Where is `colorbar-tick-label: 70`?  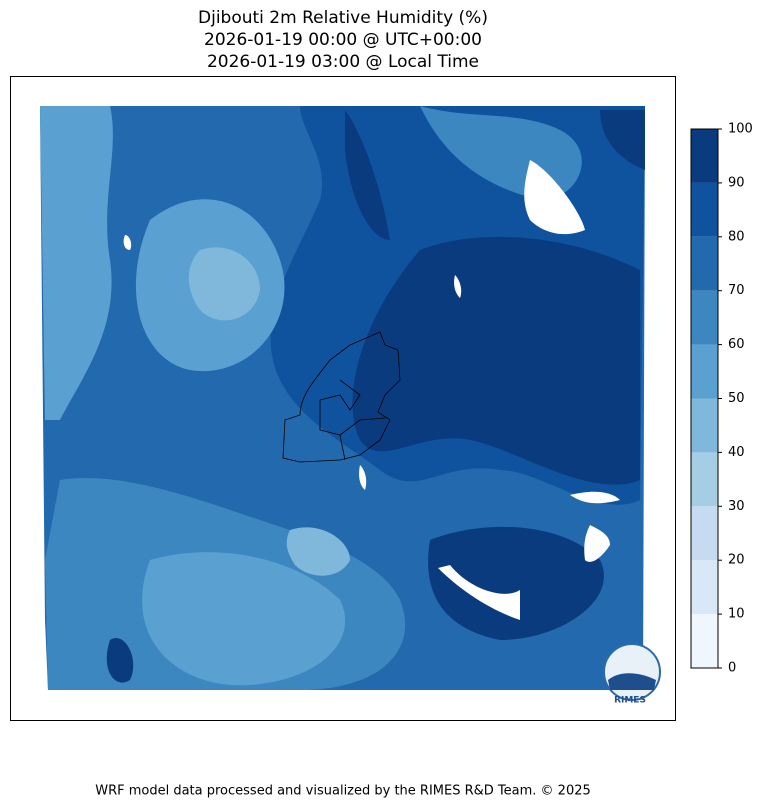
colorbar-tick-label: 70 is located at coordinates (736, 290).